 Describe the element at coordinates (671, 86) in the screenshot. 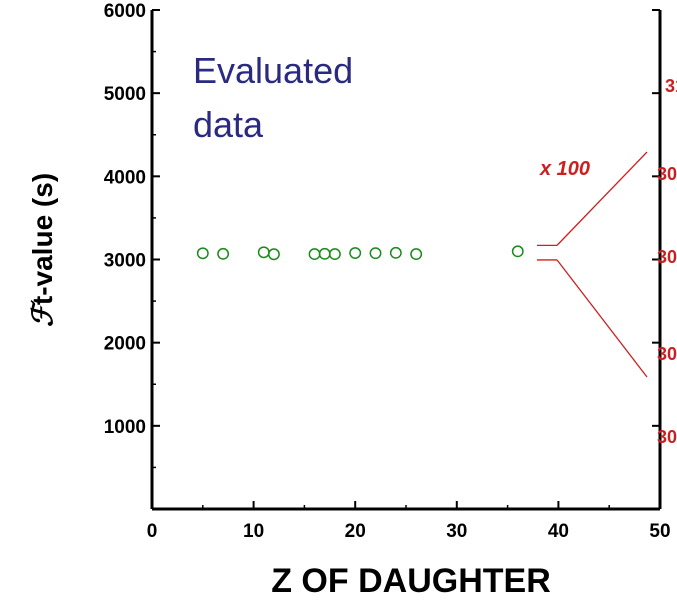

I see `inset-tick-label: 31` at that location.